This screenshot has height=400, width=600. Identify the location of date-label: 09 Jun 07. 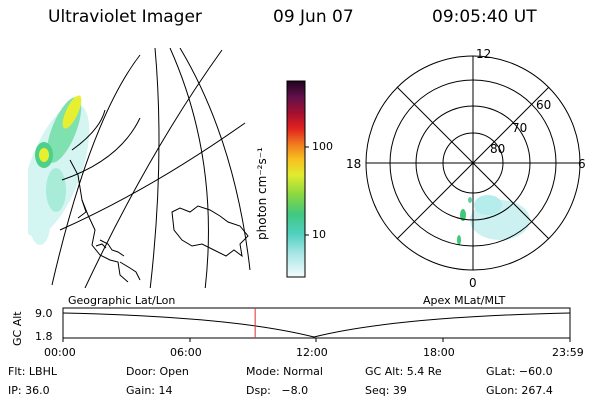
(313, 17).